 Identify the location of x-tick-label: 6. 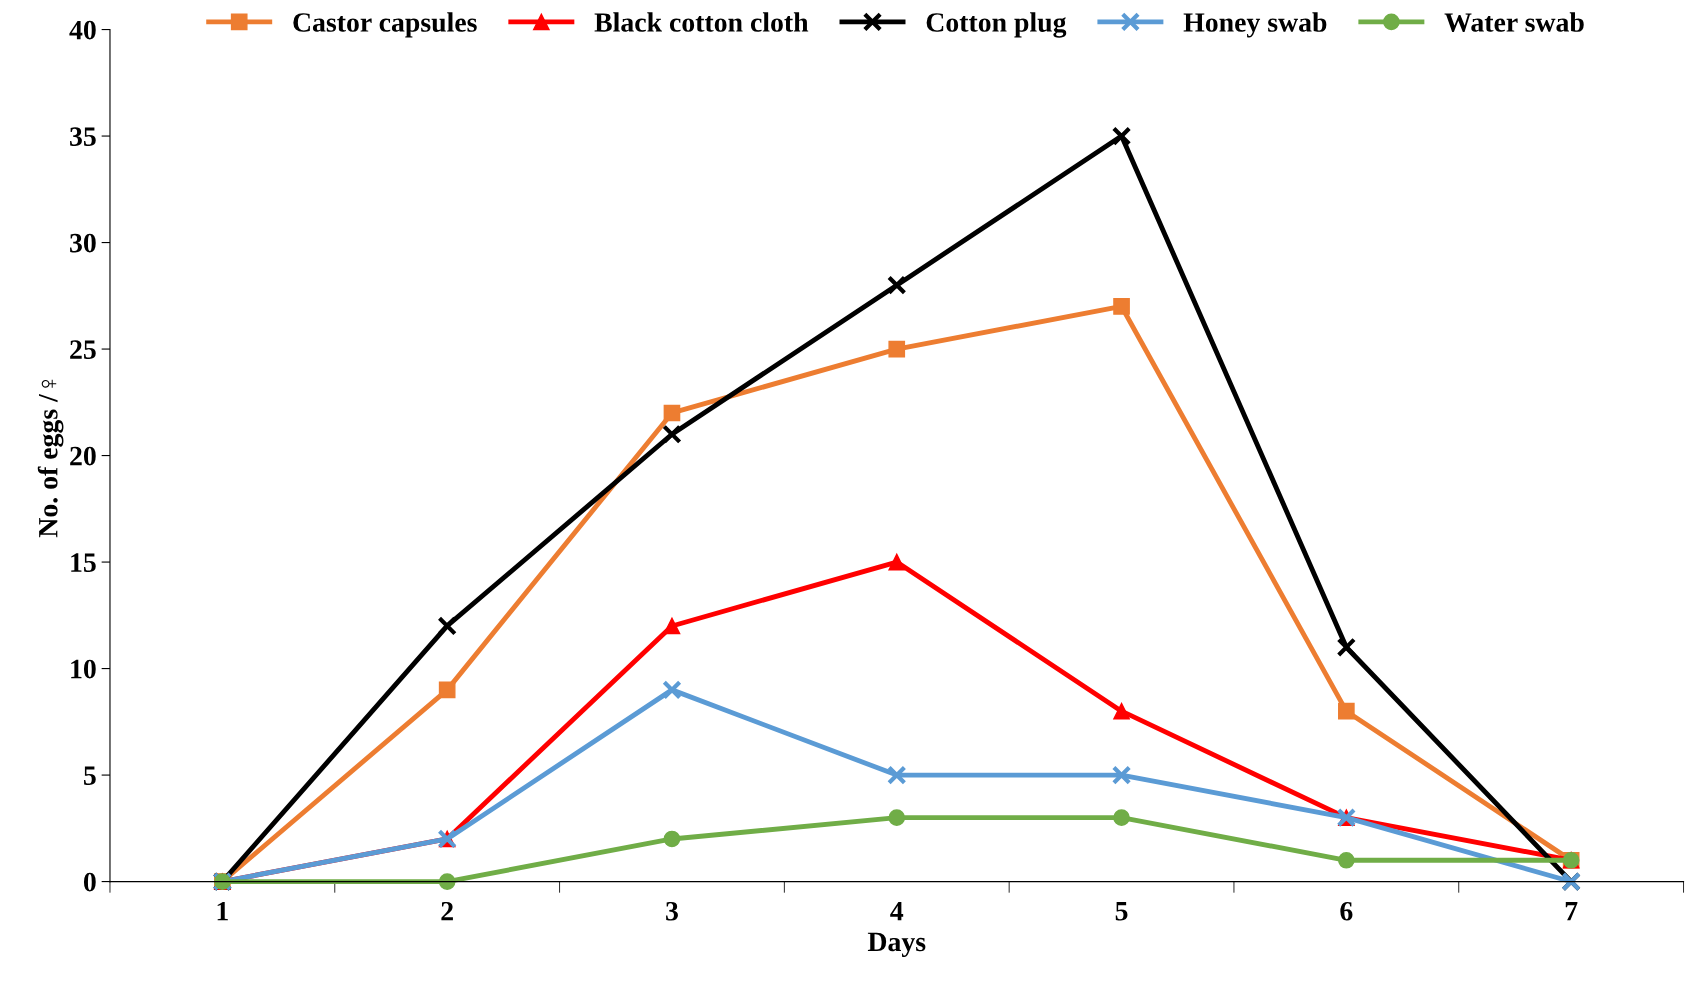
(1346, 911).